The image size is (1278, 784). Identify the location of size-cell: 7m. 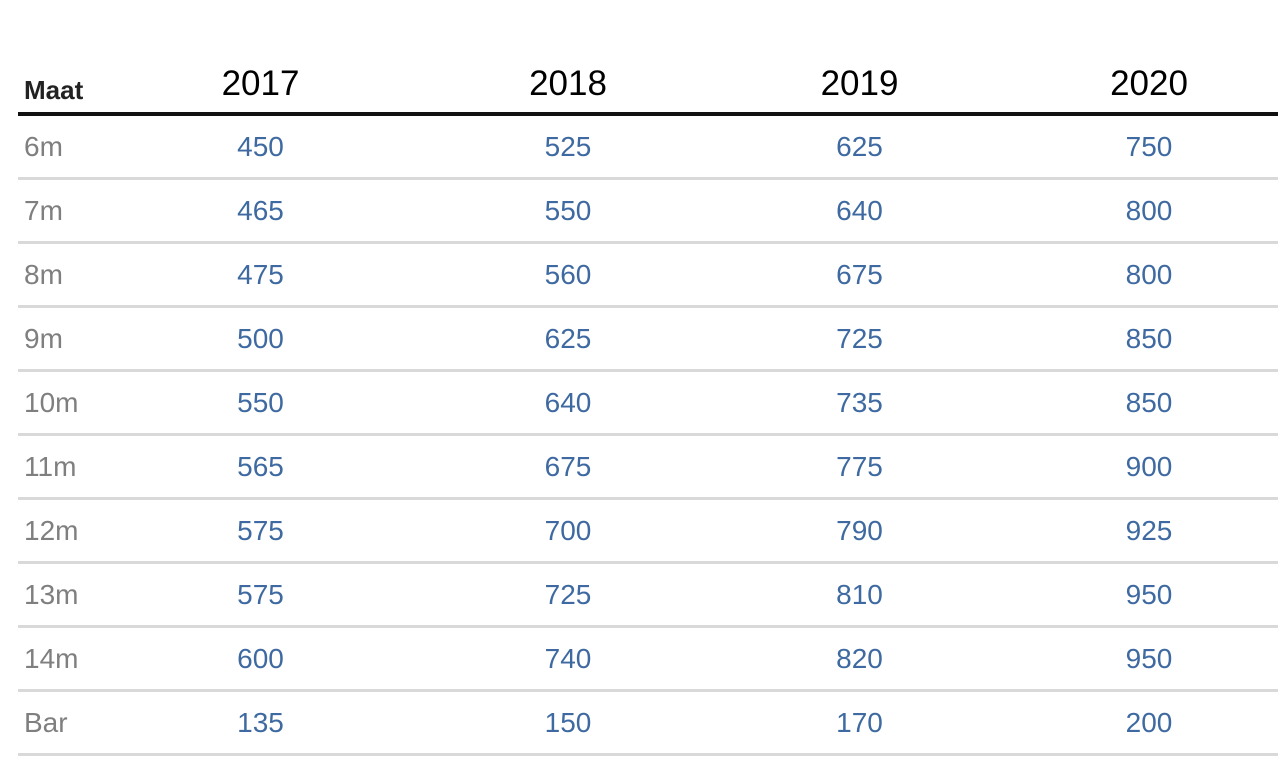
(78, 211).